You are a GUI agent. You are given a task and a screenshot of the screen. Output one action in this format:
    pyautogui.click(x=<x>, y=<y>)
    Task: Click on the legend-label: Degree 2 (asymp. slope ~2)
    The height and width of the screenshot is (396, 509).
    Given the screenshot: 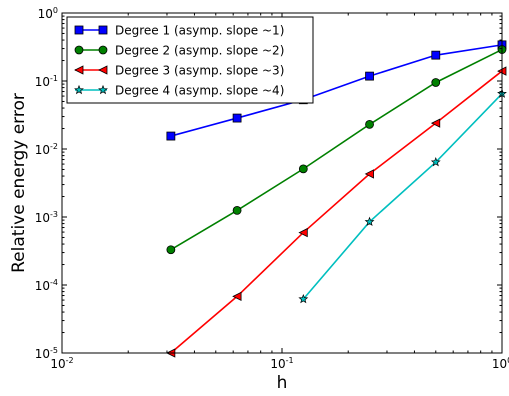 What is the action you would take?
    pyautogui.click(x=199, y=51)
    